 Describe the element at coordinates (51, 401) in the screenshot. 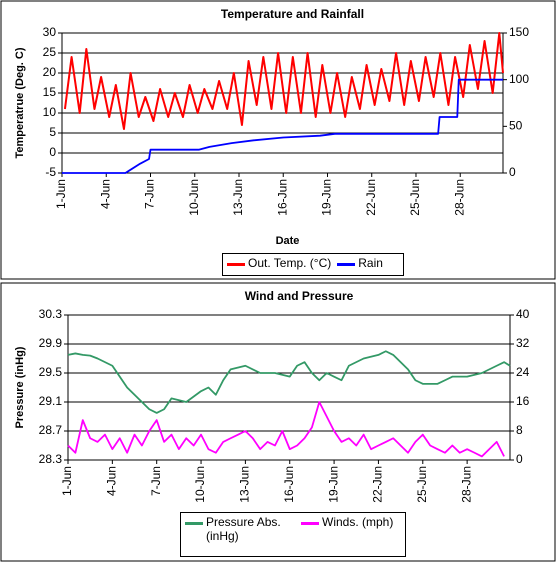

I see `y-tick-label: 29.1` at that location.